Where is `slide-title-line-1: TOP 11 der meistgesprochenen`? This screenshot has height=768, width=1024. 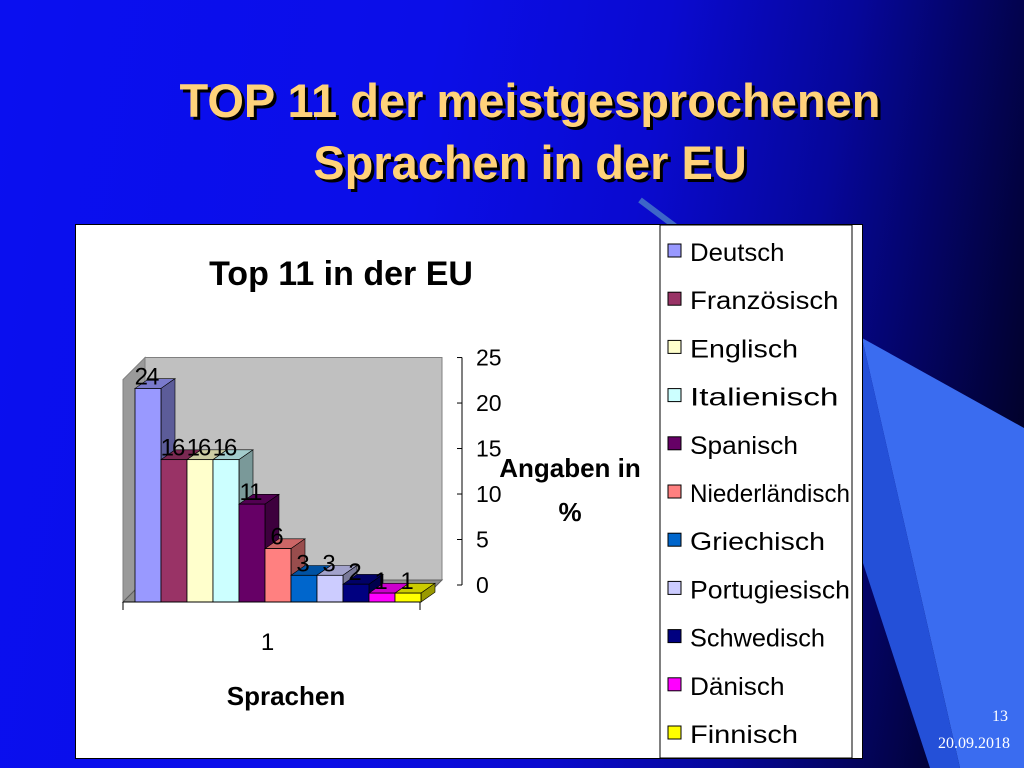 slide-title-line-1: TOP 11 der meistgesprochenen is located at coordinates (530, 100).